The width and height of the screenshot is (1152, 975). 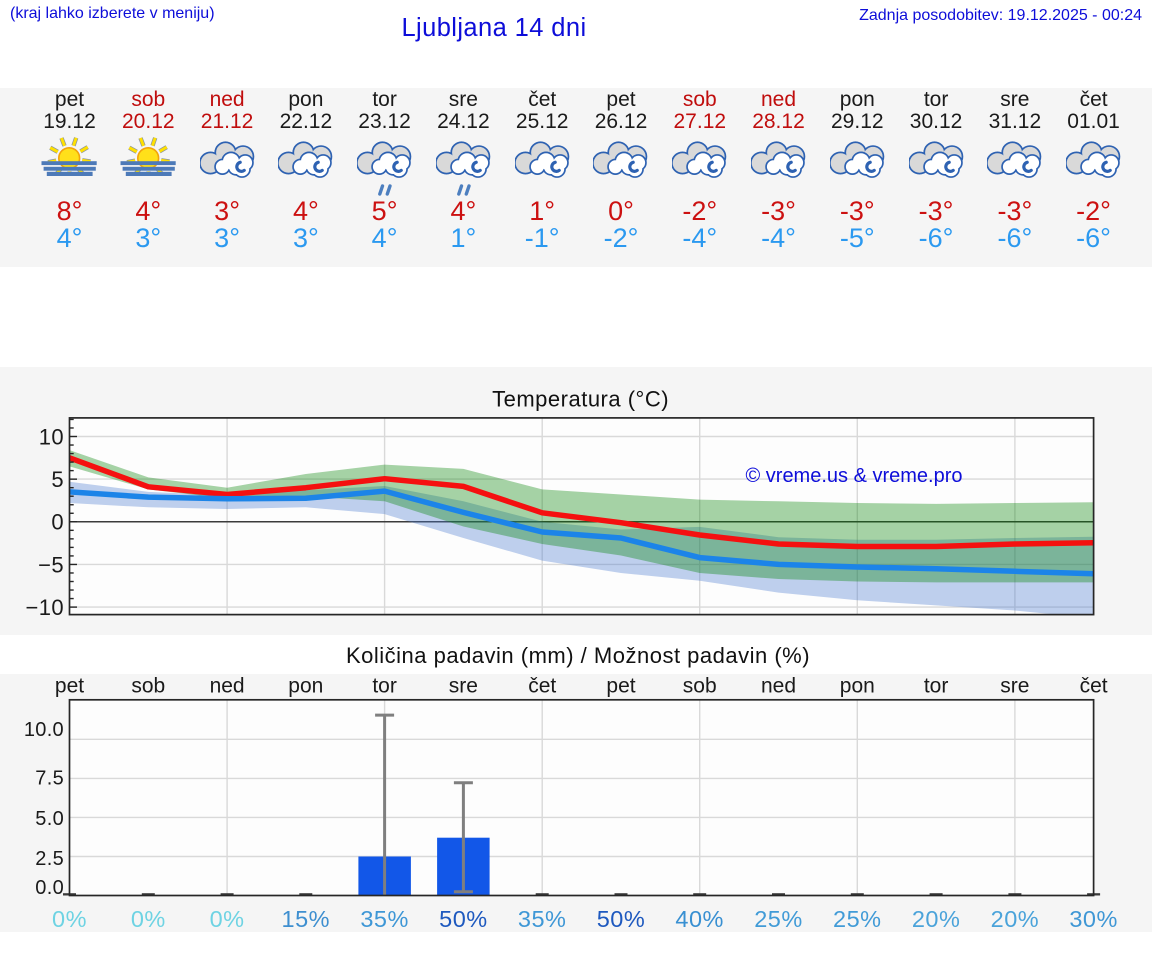 What do you see at coordinates (580, 398) in the screenshot?
I see `svg-text: Temperatura (°C)` at bounding box center [580, 398].